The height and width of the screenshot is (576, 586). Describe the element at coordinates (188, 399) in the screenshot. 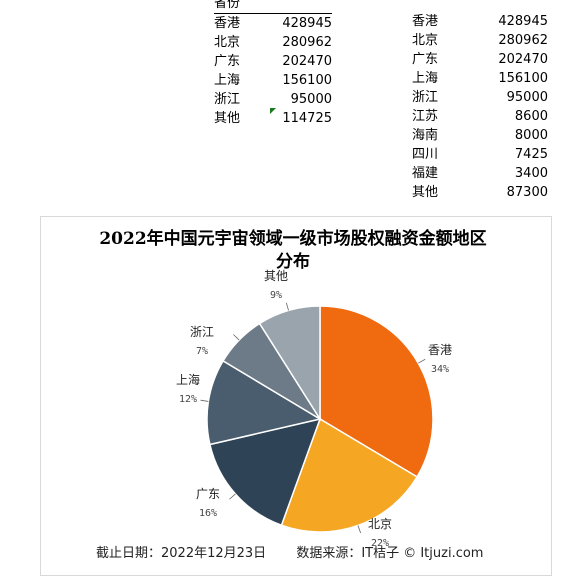

I see `slice-percent: 12%` at that location.